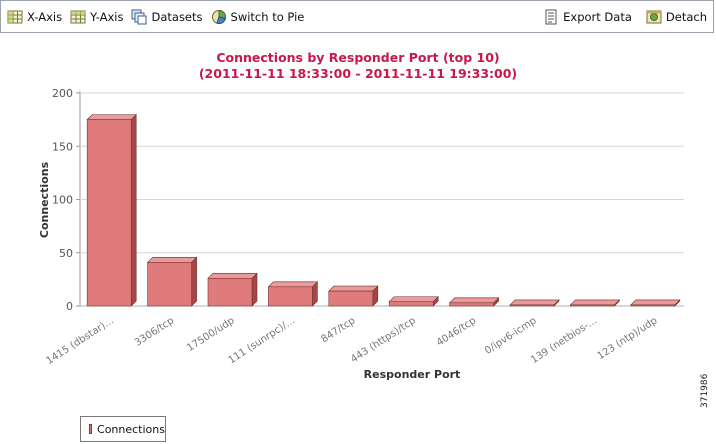 The width and height of the screenshot is (716, 444). I want to click on switch-to-pie-button: Switch to Pie, so click(258, 17).